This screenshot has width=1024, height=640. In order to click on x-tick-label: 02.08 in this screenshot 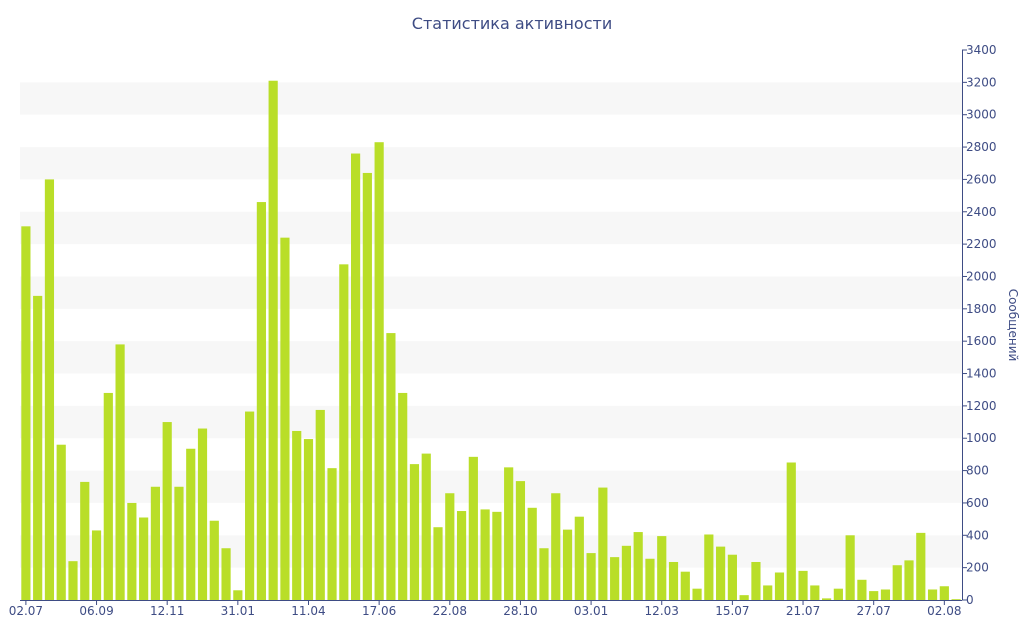, I will do `click(944, 611)`.